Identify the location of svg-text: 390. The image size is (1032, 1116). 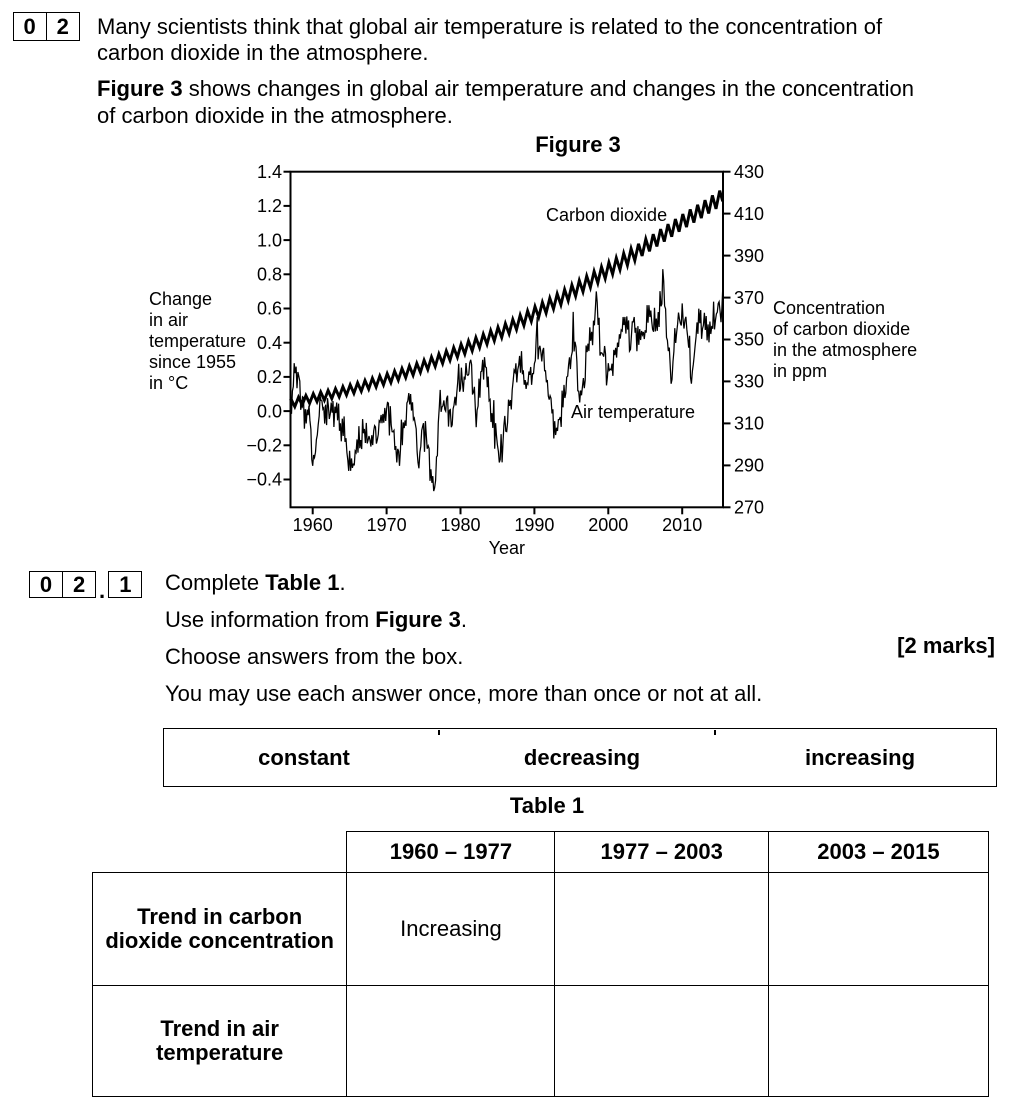
(749, 256).